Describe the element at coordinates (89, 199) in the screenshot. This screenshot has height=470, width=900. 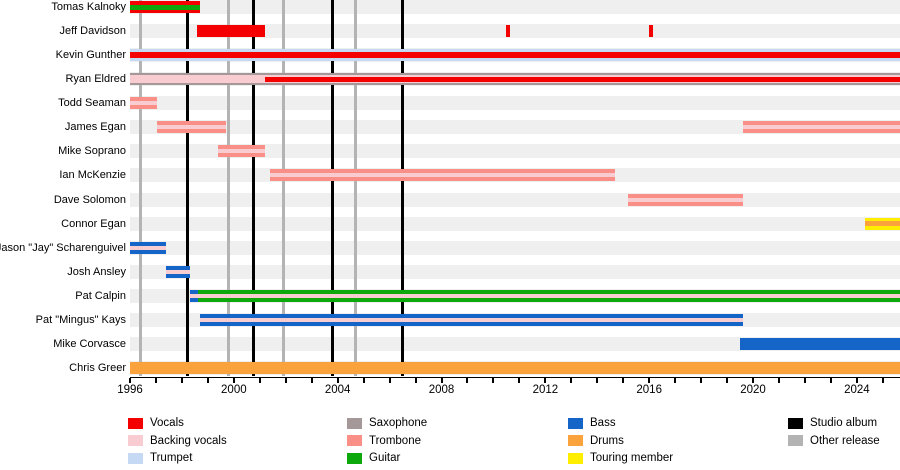
I see `member-label: Dave Solomon` at that location.